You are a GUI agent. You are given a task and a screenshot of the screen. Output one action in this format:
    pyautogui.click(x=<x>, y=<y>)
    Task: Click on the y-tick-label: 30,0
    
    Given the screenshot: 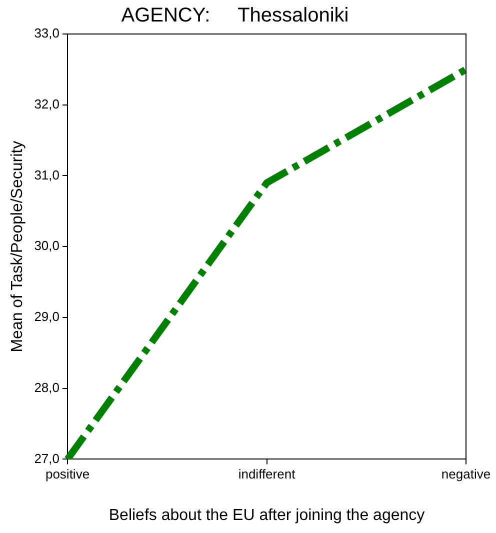 What is the action you would take?
    pyautogui.click(x=47, y=246)
    